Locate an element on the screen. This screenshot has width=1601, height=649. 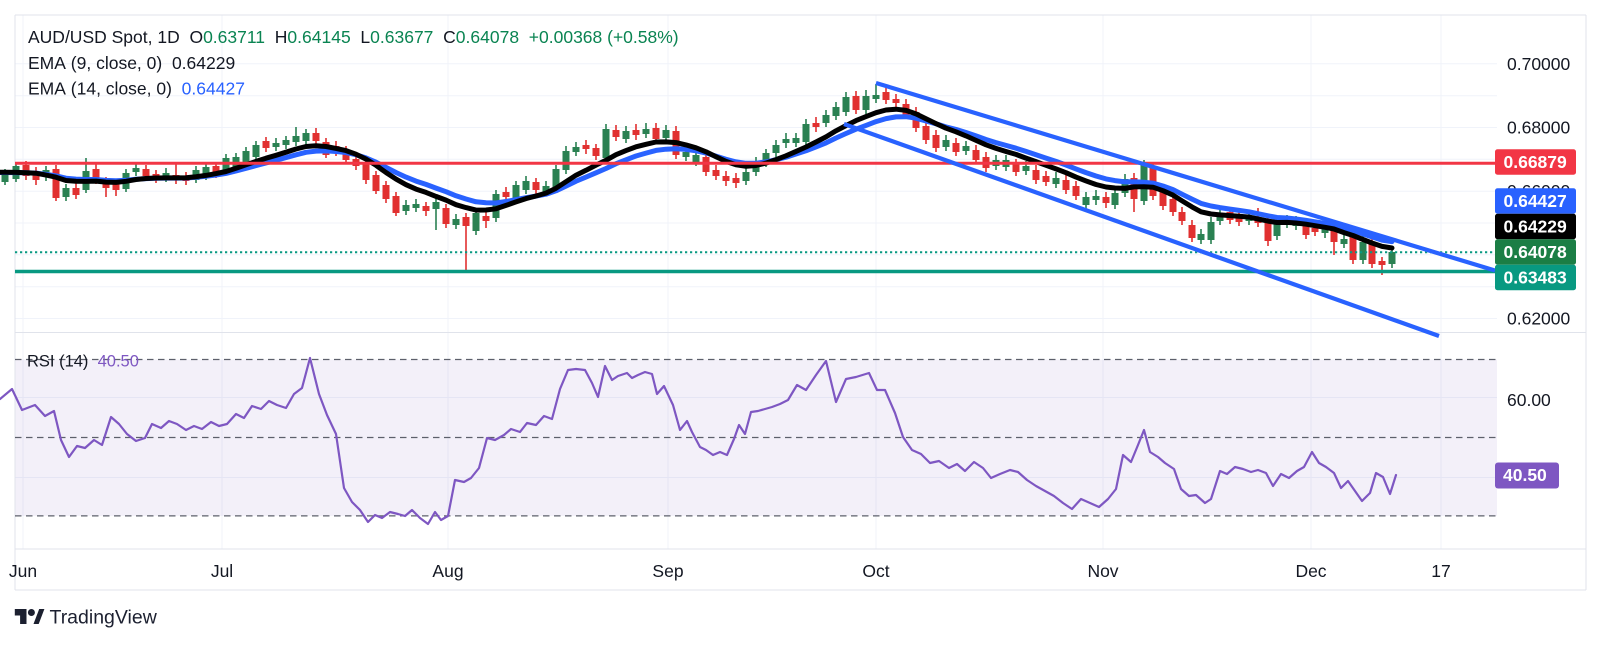
svg-text: 60.00 is located at coordinates (1529, 400).